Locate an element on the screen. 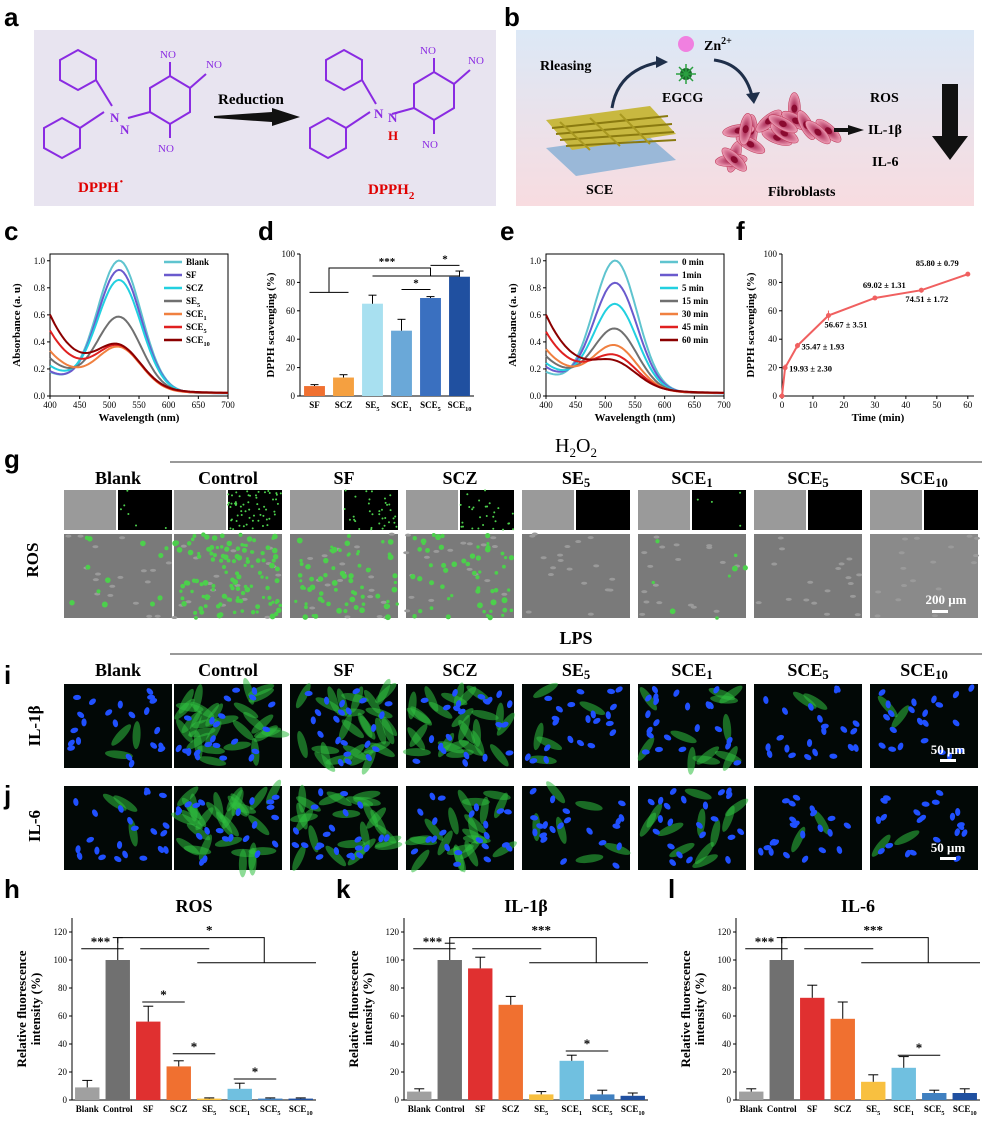  il1b-label: IL-1β is located at coordinates (885, 130).